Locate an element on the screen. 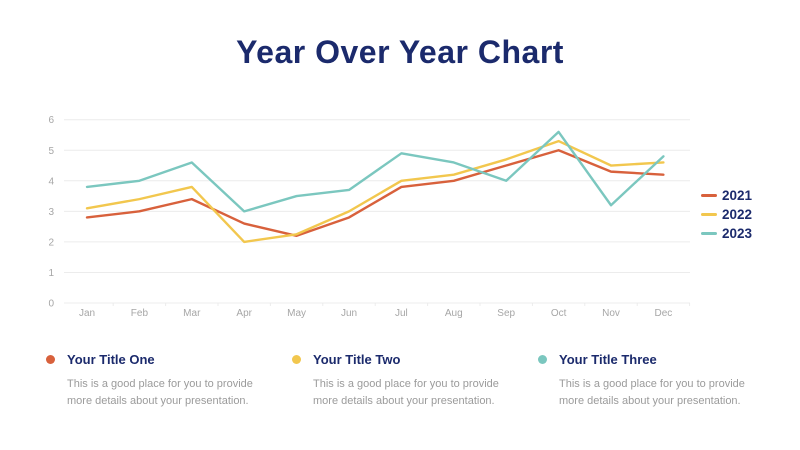 This screenshot has width=800, height=450. x-axis-label-dec: Dec is located at coordinates (664, 313).